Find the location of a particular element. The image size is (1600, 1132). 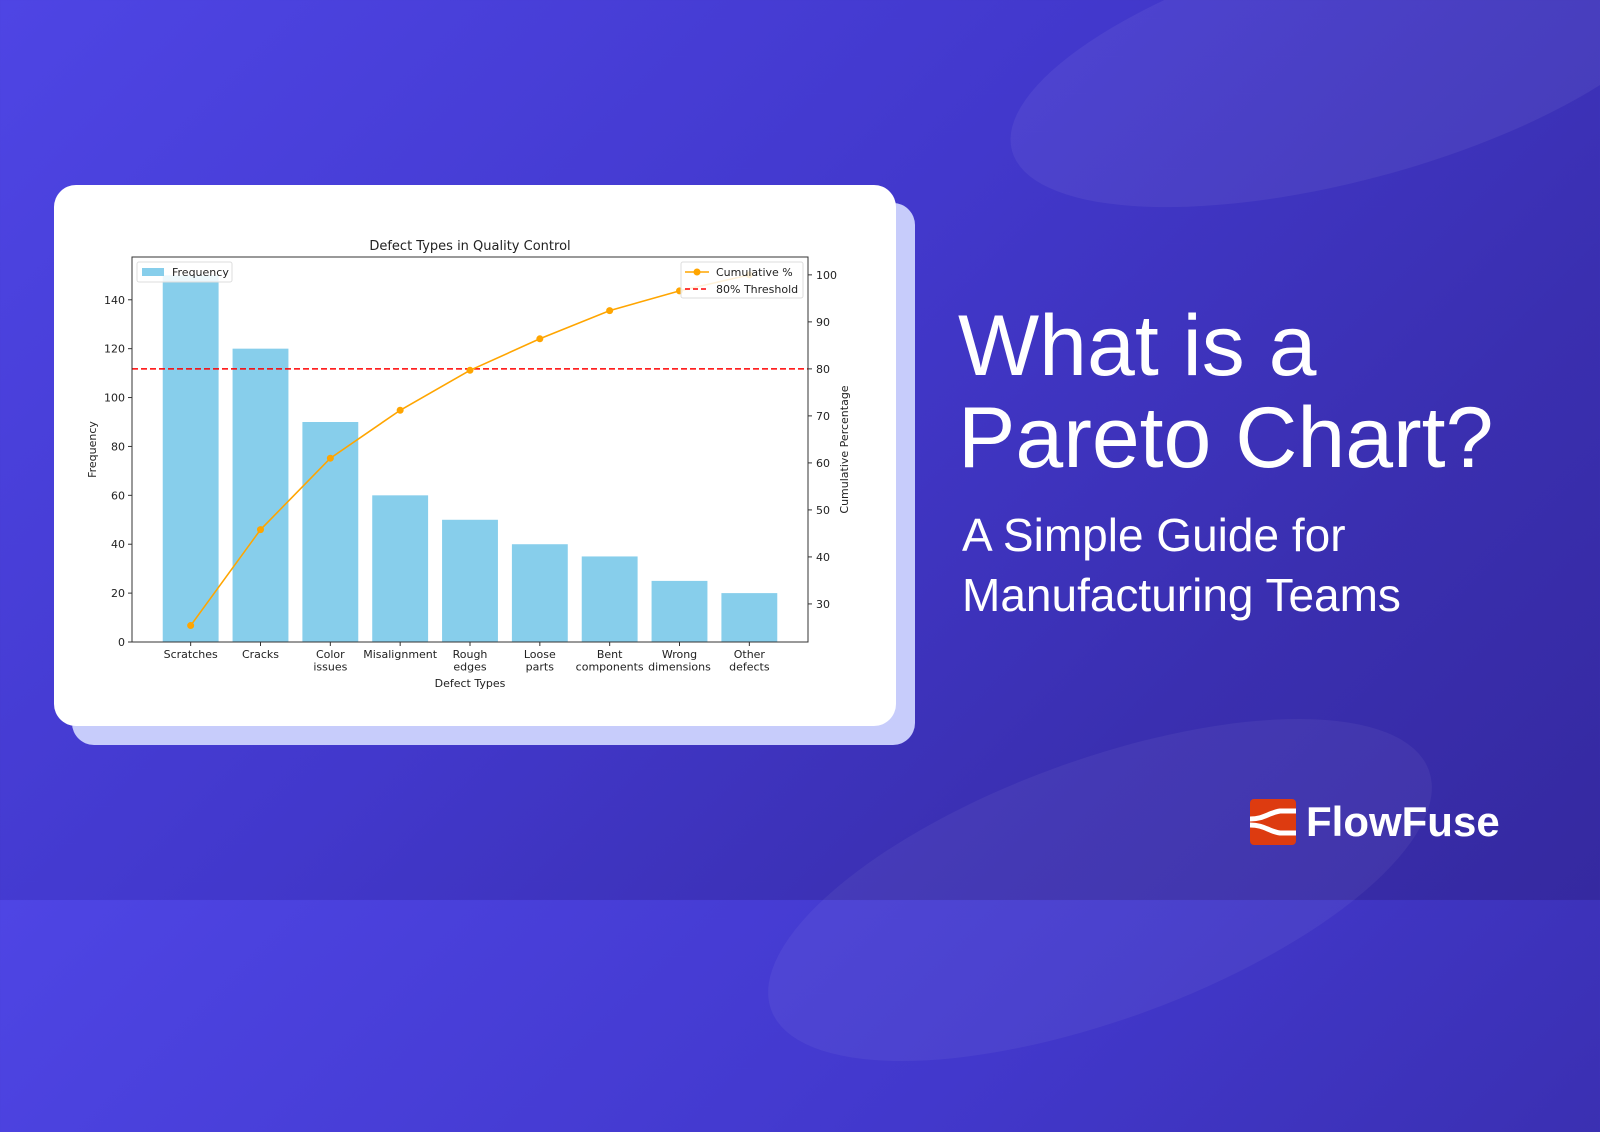

y2-tick-label: 100 is located at coordinates (826, 275).